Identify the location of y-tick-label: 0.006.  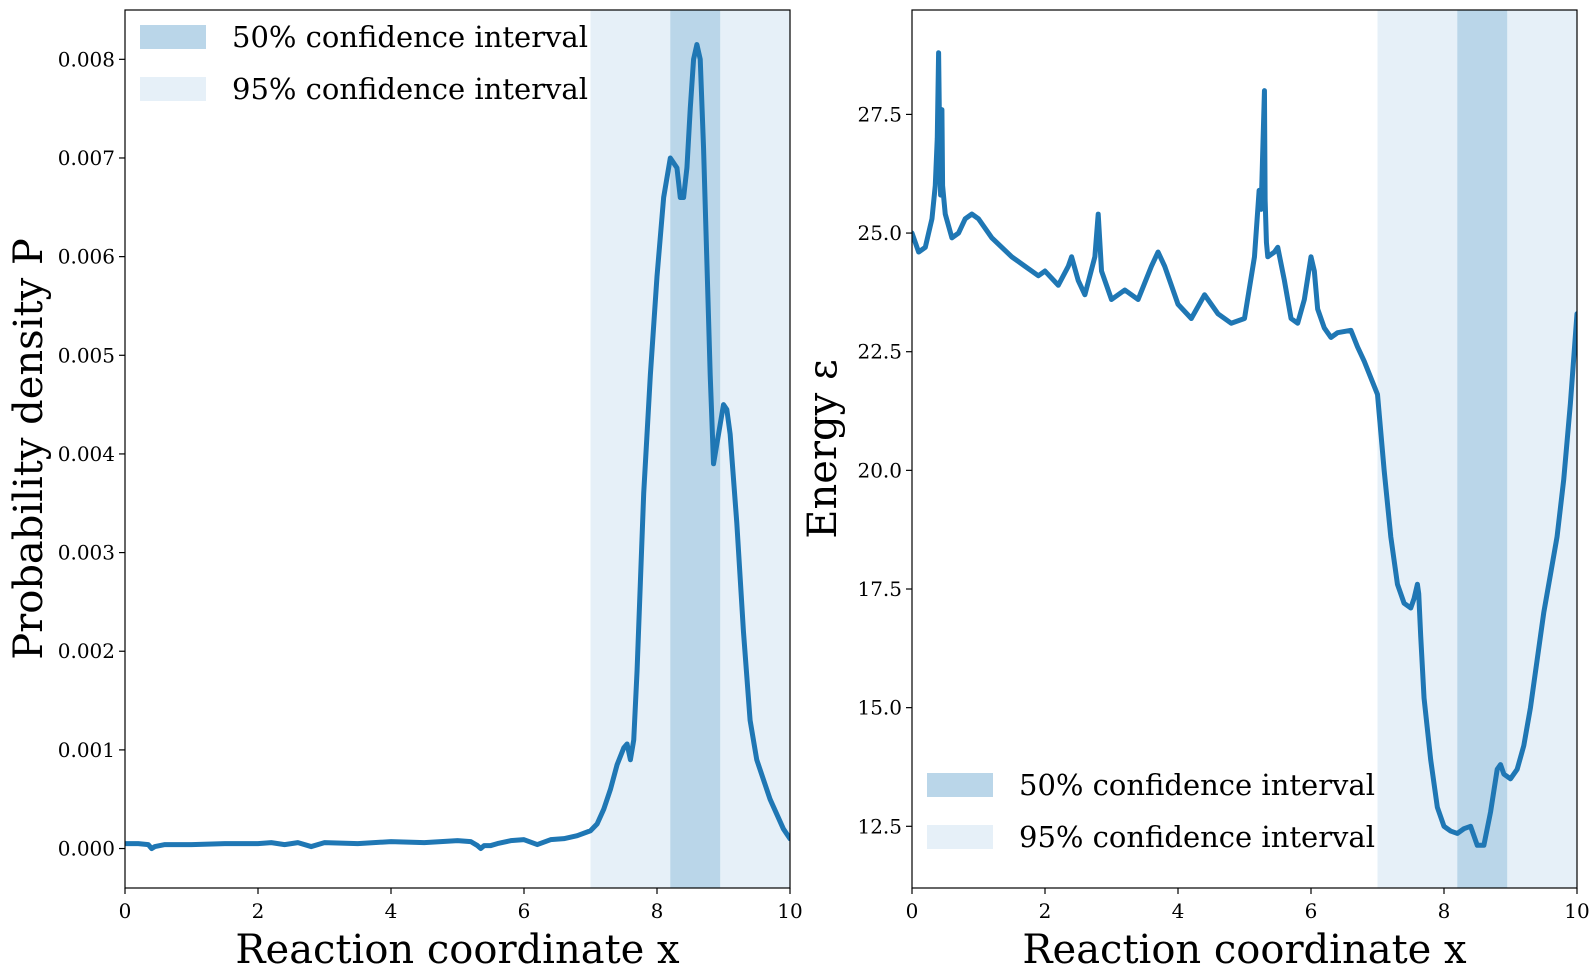
(86, 257).